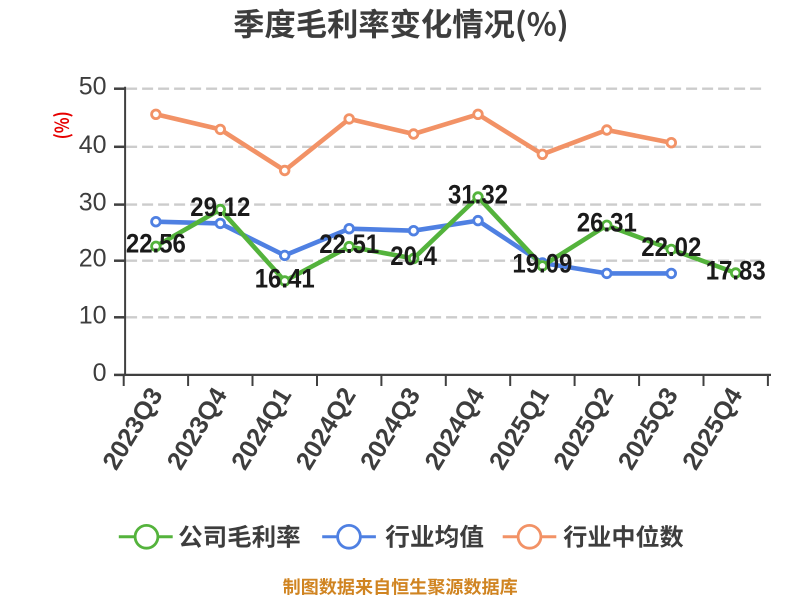 This screenshot has width=800, height=605. I want to click on svg-text: 20, so click(93, 259).